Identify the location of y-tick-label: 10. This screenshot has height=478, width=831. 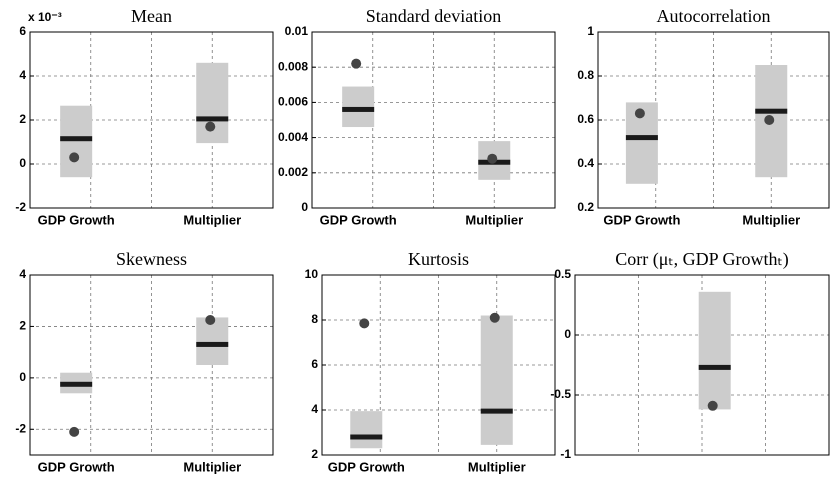
(312, 274).